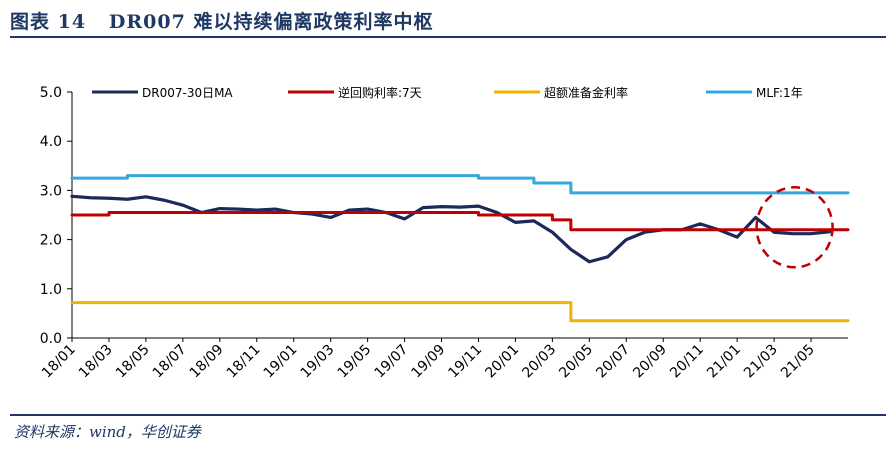  I want to click on x-tick-label: 21/05, so click(798, 362).